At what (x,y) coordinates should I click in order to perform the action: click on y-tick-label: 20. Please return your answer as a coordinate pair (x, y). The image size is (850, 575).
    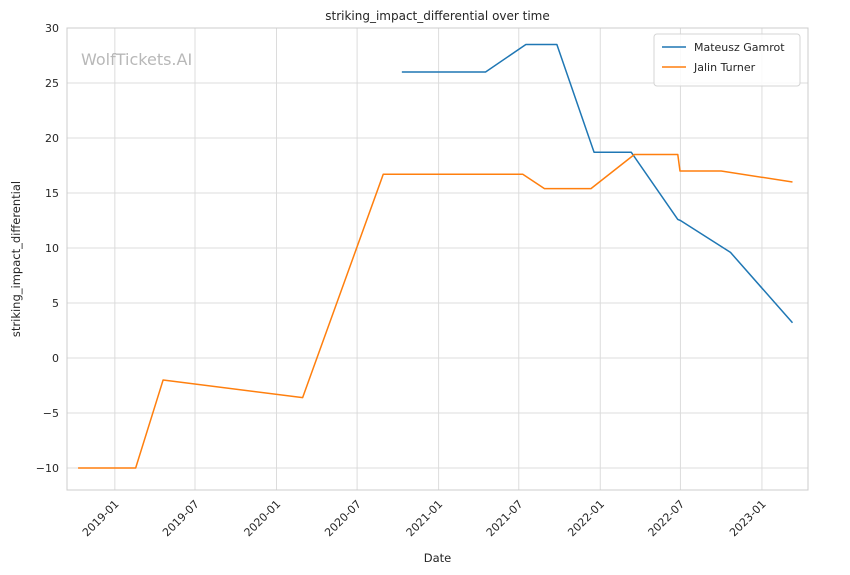
    Looking at the image, I should click on (52, 138).